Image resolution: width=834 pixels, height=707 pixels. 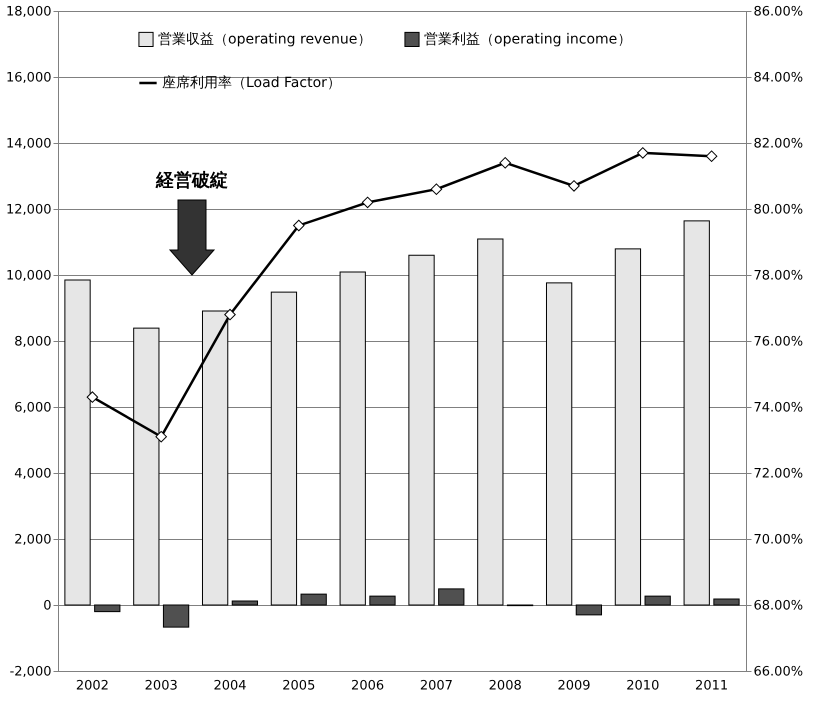 What do you see at coordinates (92, 686) in the screenshot?
I see `x-tick-label: 2002` at bounding box center [92, 686].